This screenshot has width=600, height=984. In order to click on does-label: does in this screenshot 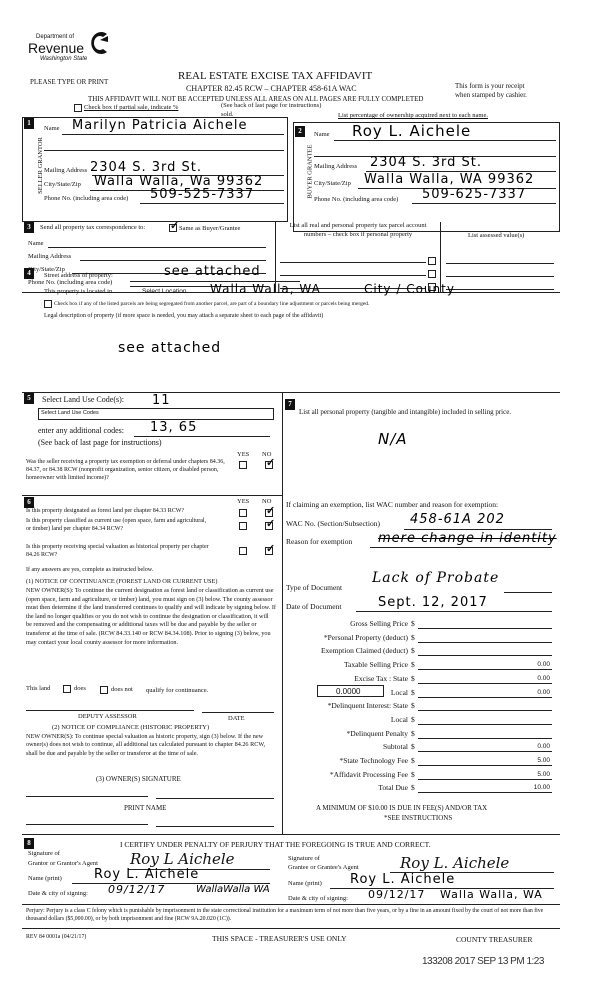, I will do `click(80, 688)`.